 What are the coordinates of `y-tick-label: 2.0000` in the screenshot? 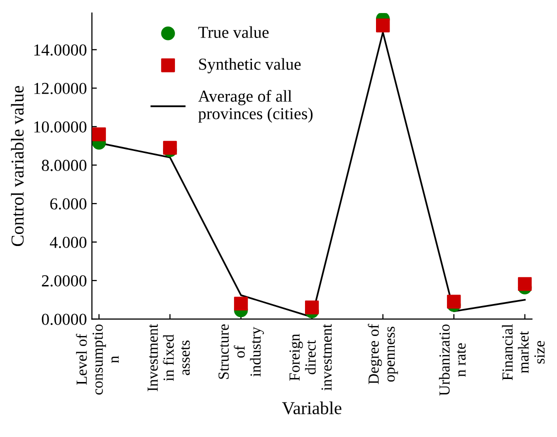 It's located at (64, 281).